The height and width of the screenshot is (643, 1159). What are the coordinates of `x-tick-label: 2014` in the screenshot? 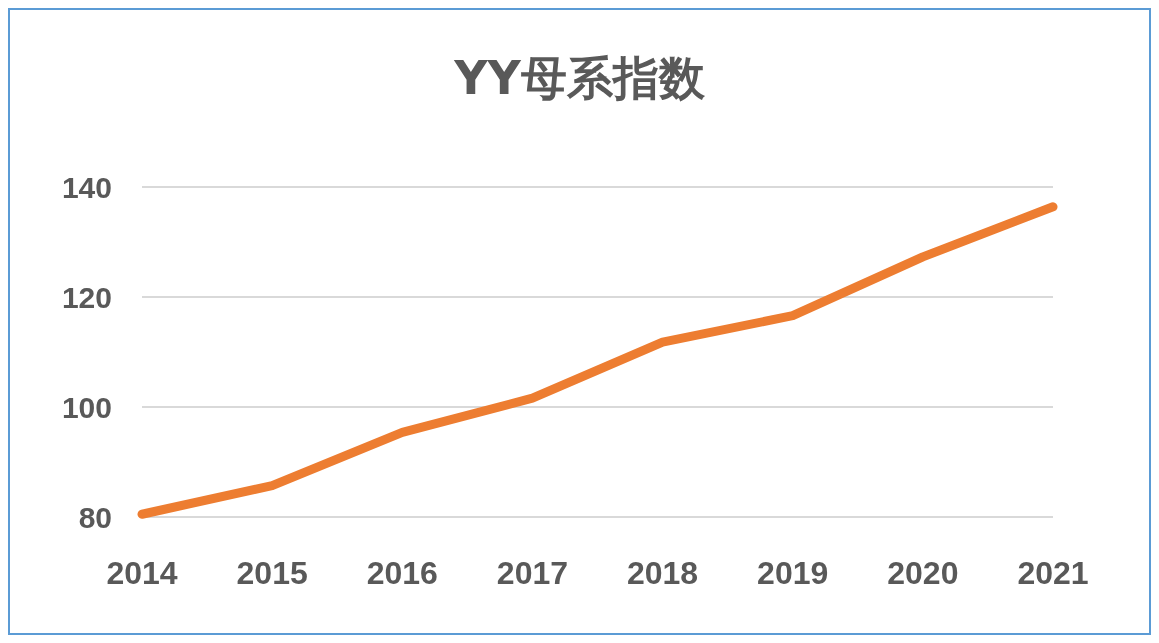 It's located at (142, 573).